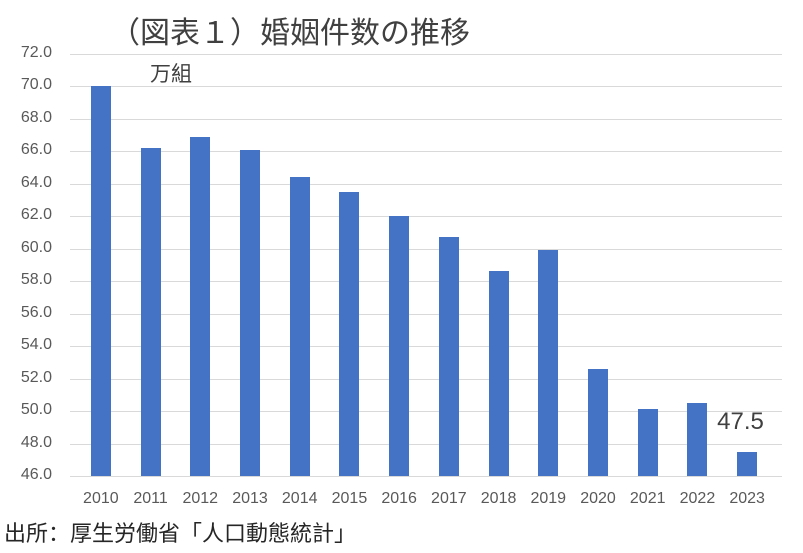 The height and width of the screenshot is (553, 803). Describe the element at coordinates (399, 498) in the screenshot. I see `x-tick-label: 2016` at that location.